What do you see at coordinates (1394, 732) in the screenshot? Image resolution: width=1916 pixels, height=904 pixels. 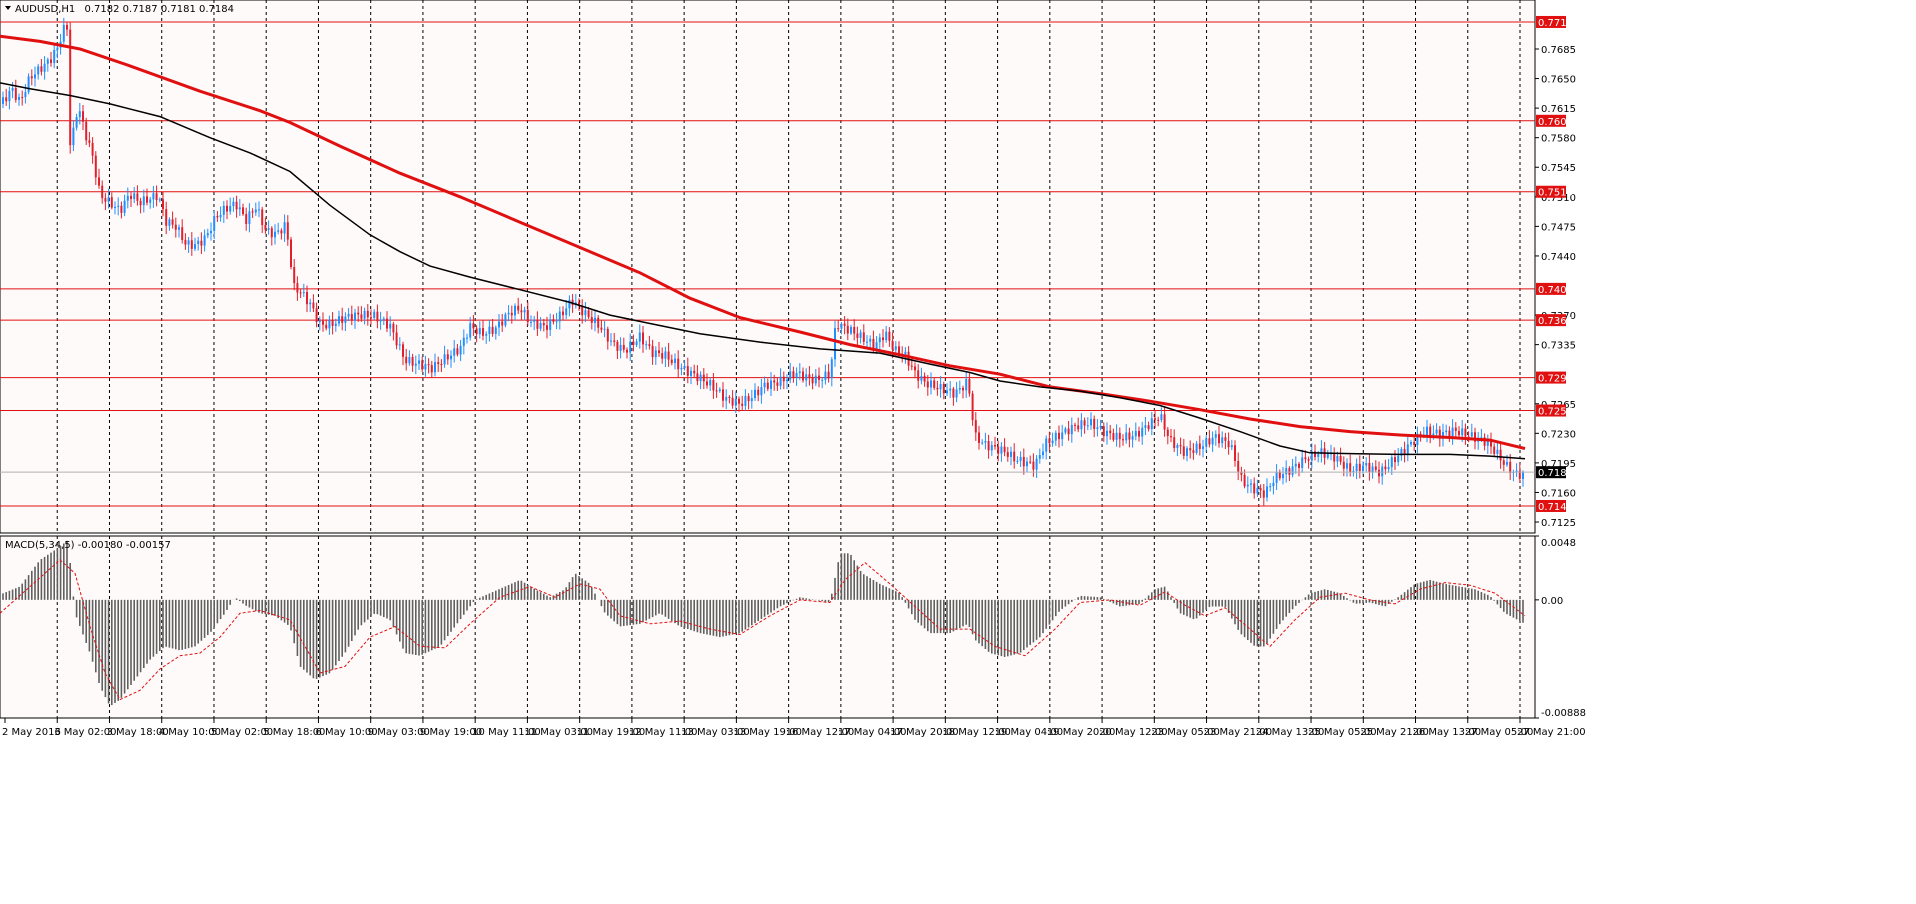 I see `x-tick-label: 25 May 21:00` at bounding box center [1394, 732].